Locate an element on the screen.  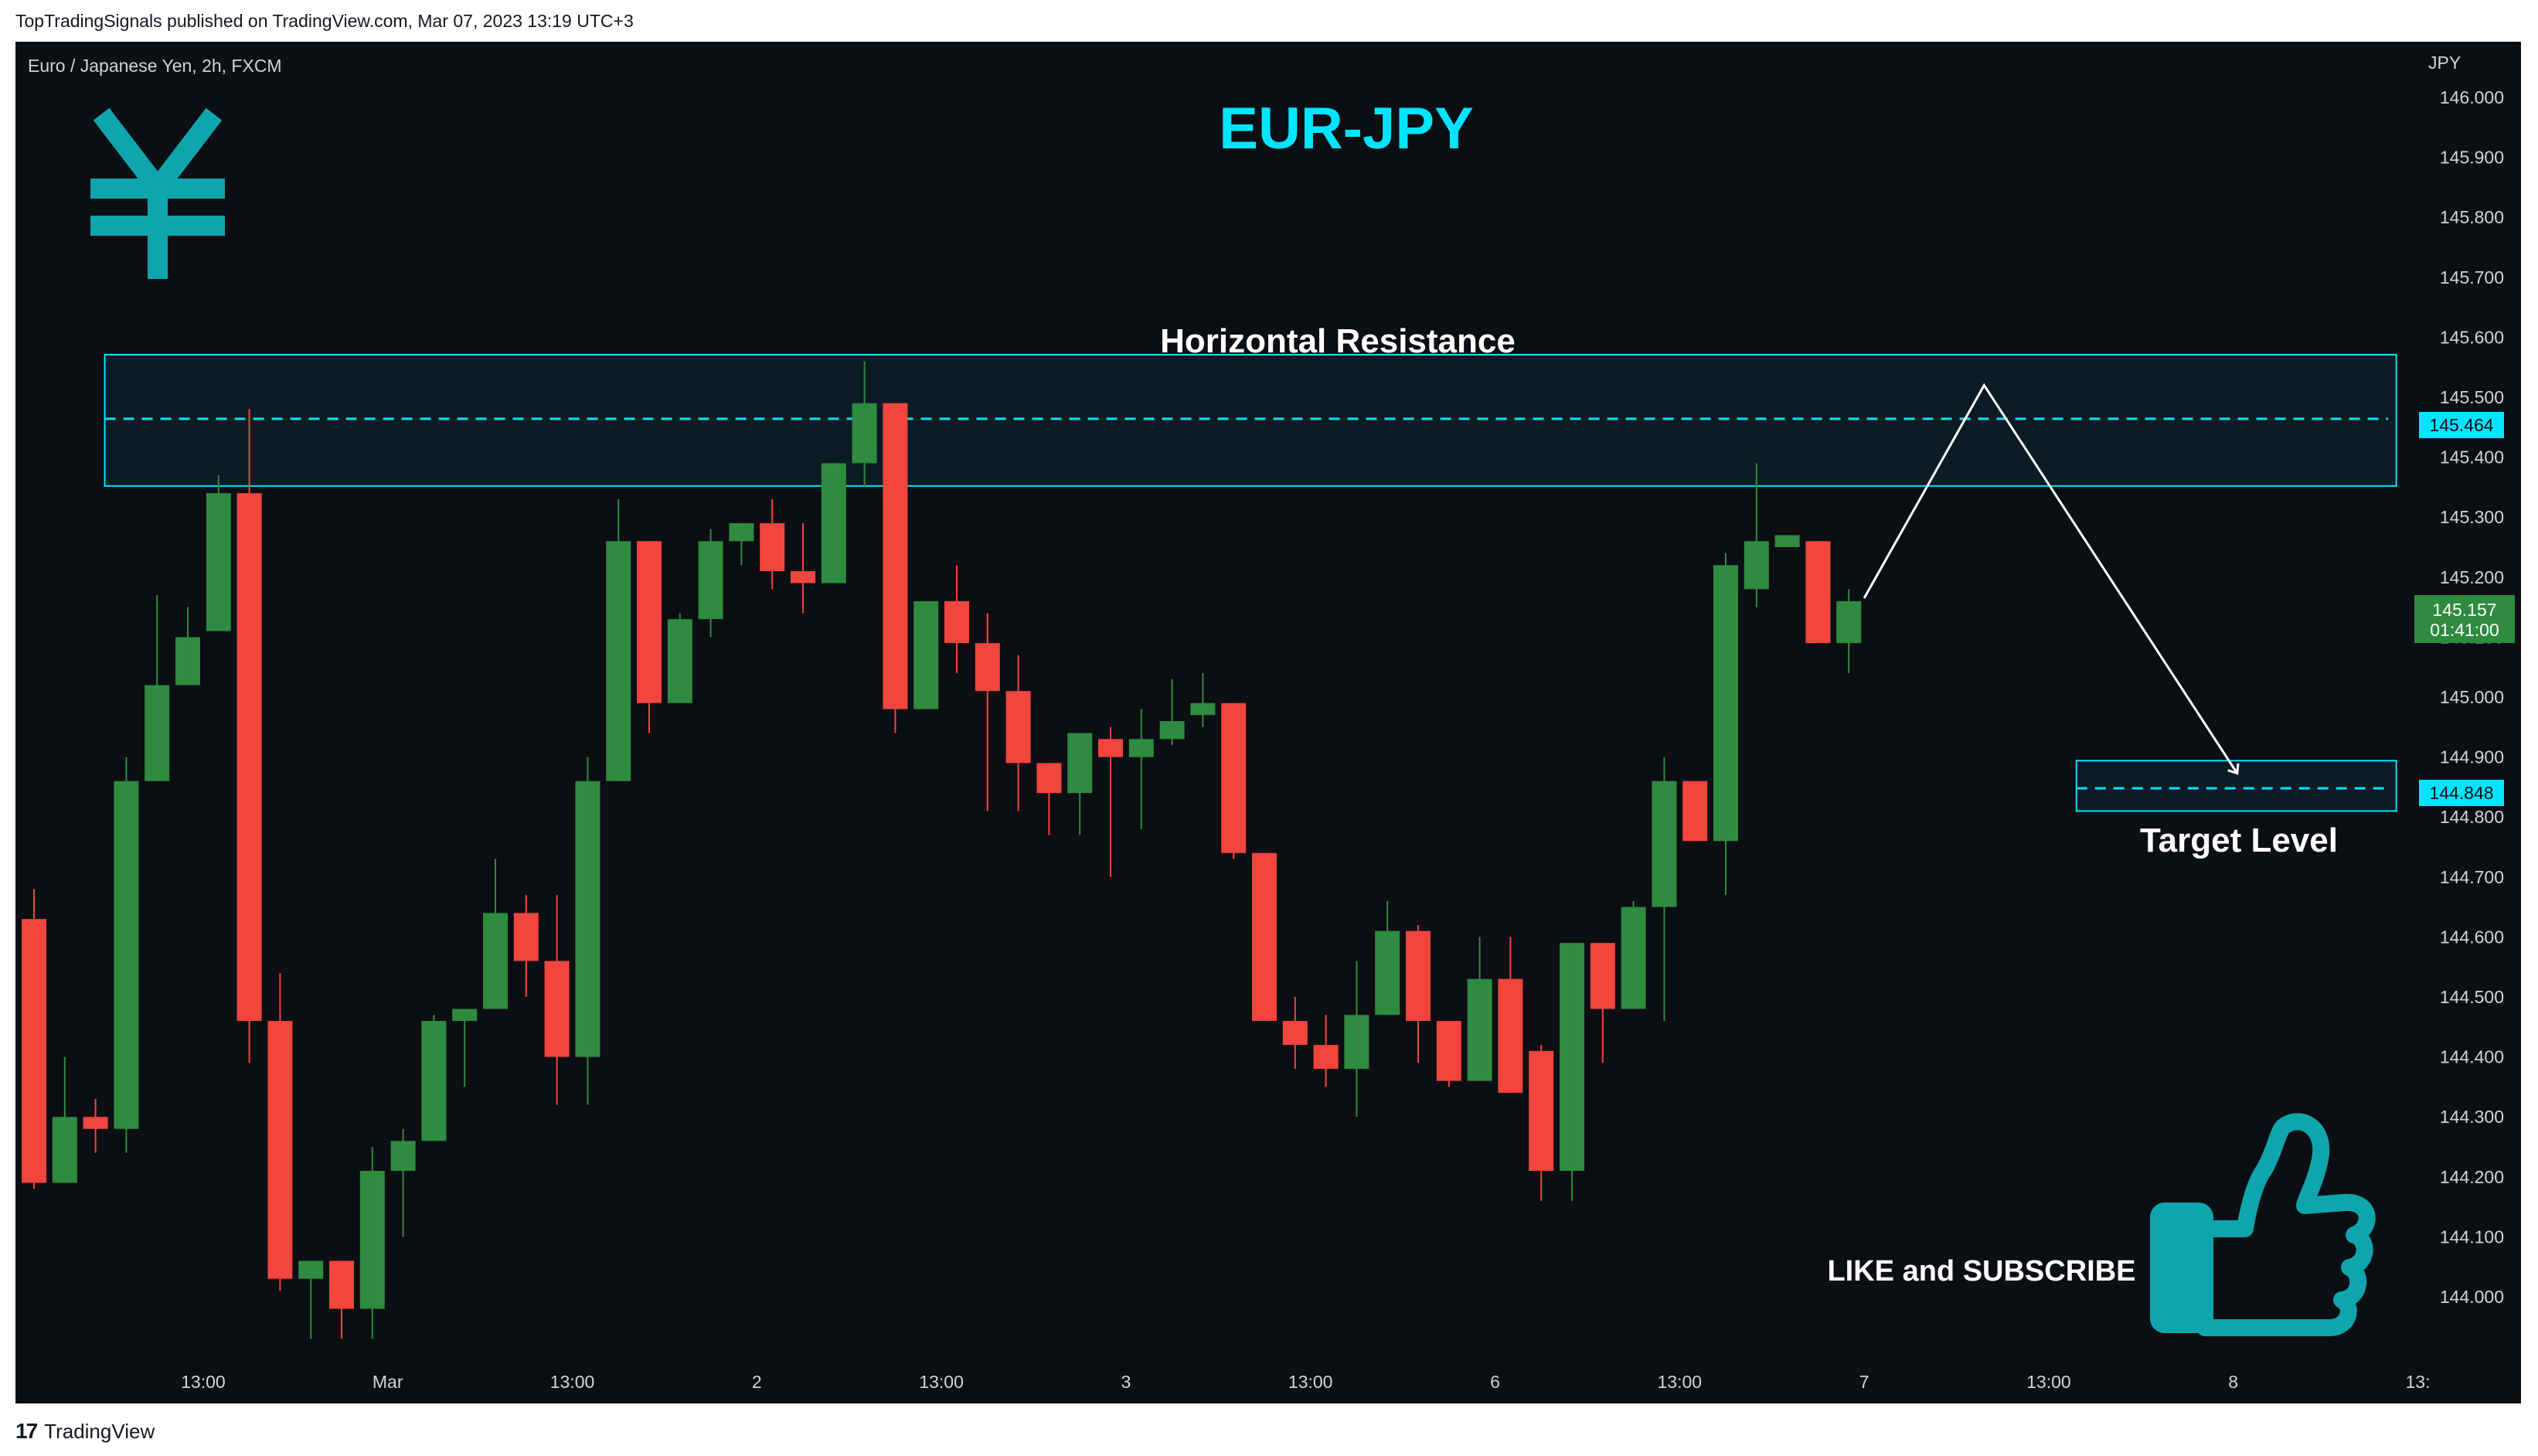
y-tick-label: 144.600 is located at coordinates (2472, 937).